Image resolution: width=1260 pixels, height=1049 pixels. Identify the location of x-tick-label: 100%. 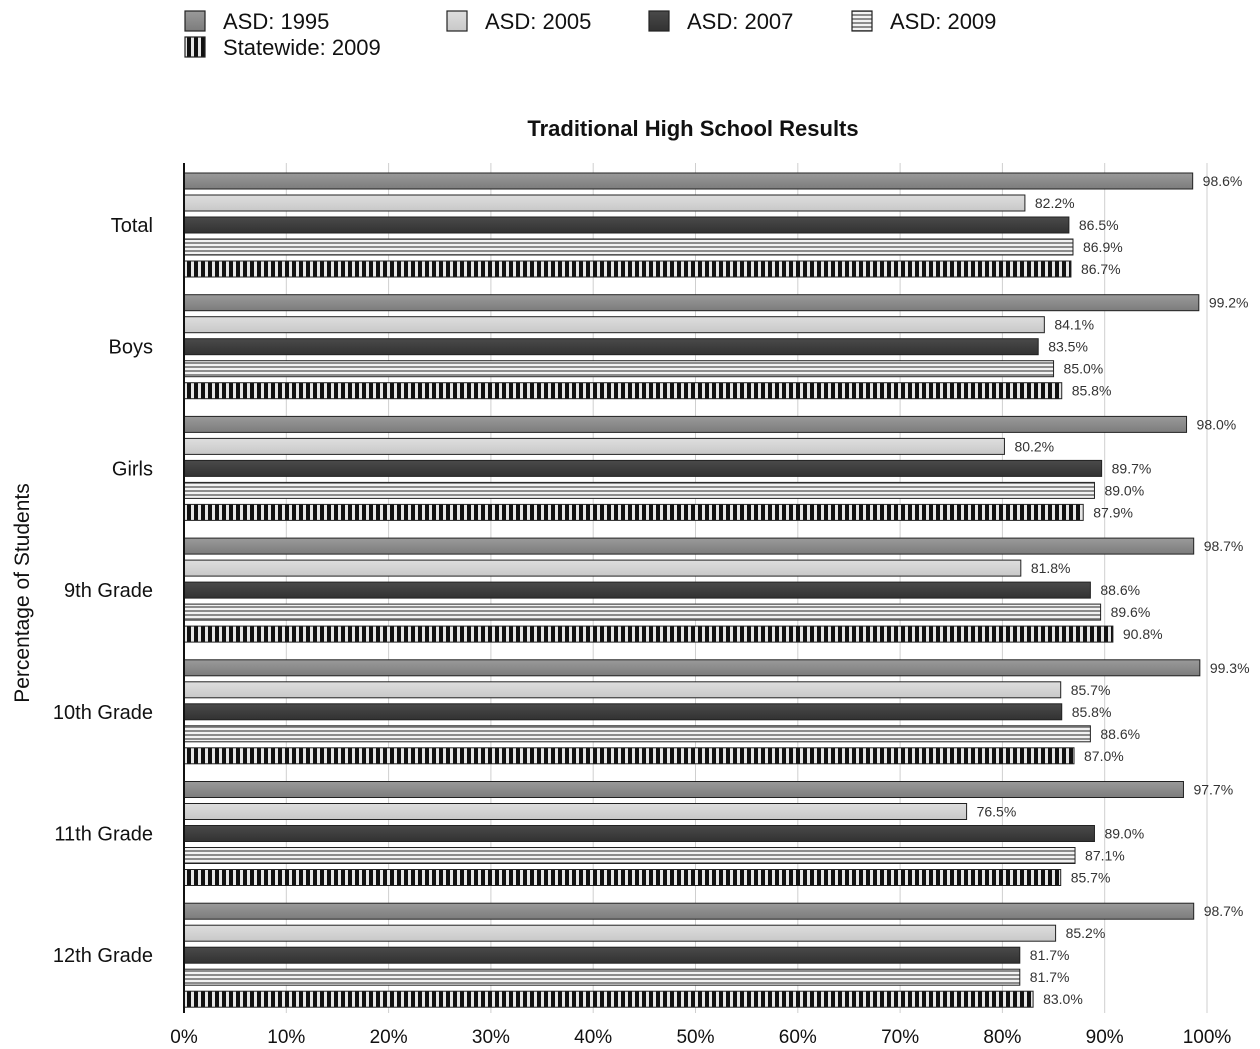
(1207, 1037).